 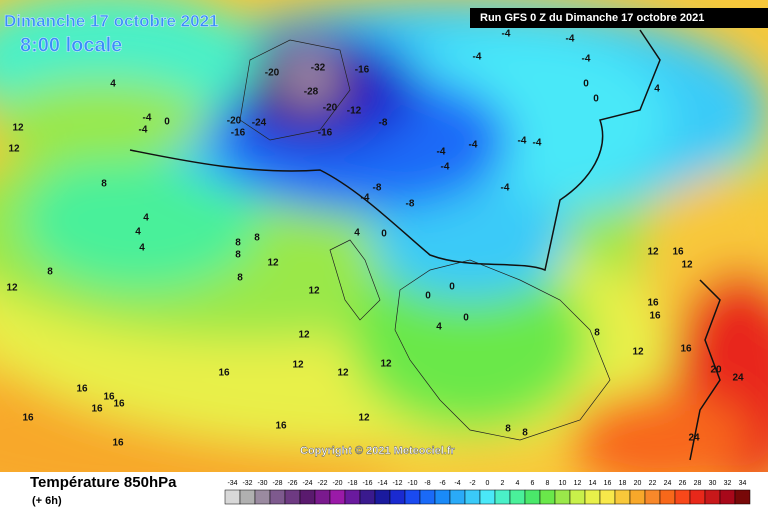 I want to click on copyright: Copyright © 2021 Meteociel.fr, so click(x=378, y=451).